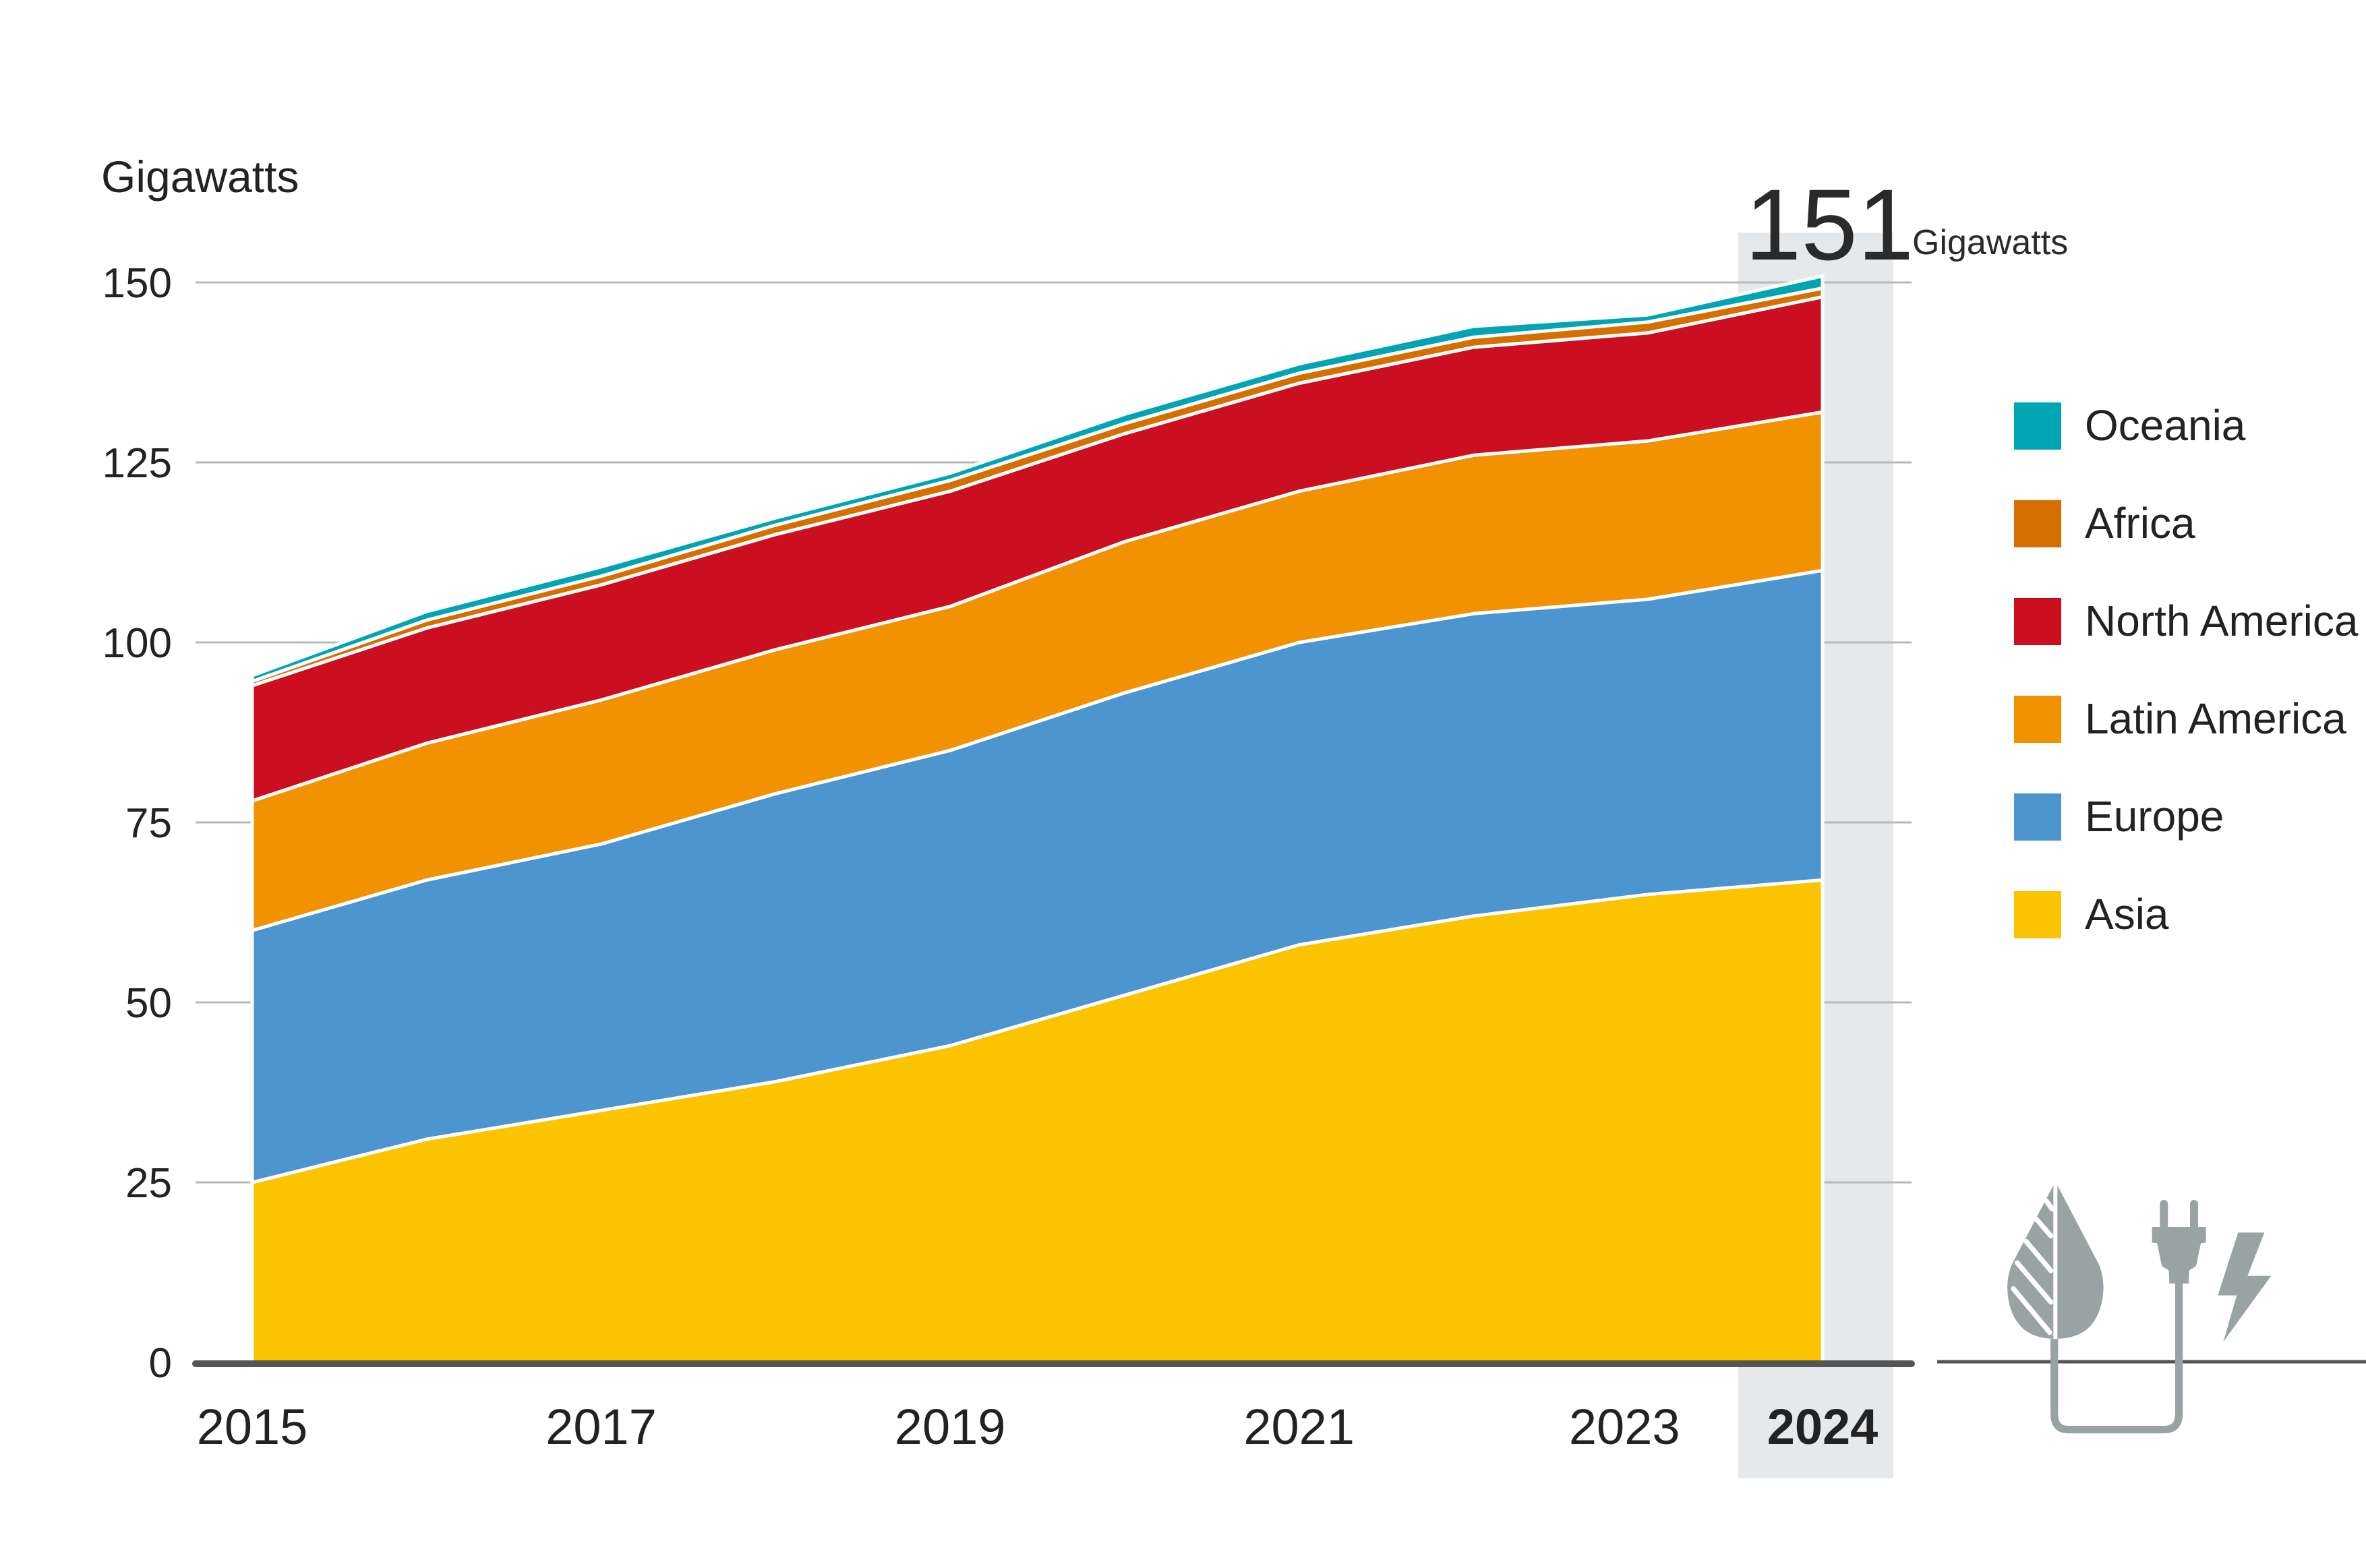 This screenshot has width=2366, height=1568. What do you see at coordinates (950, 1427) in the screenshot?
I see `x-tick-label: 2019` at bounding box center [950, 1427].